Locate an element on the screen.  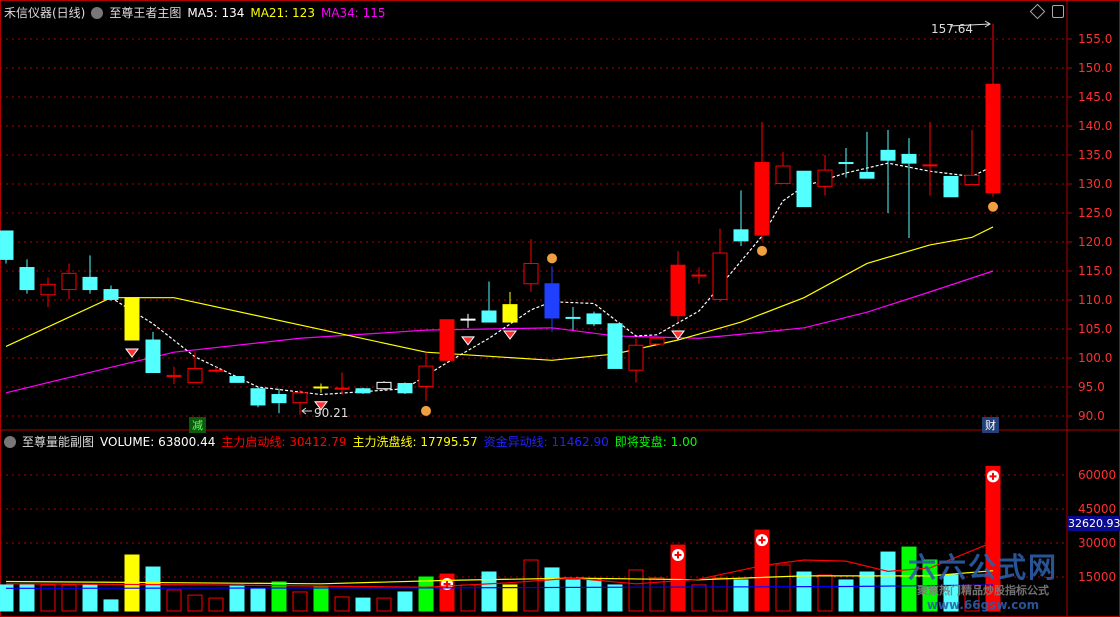
sub-indicator-name: 至尊量能副图 is located at coordinates (58, 442).